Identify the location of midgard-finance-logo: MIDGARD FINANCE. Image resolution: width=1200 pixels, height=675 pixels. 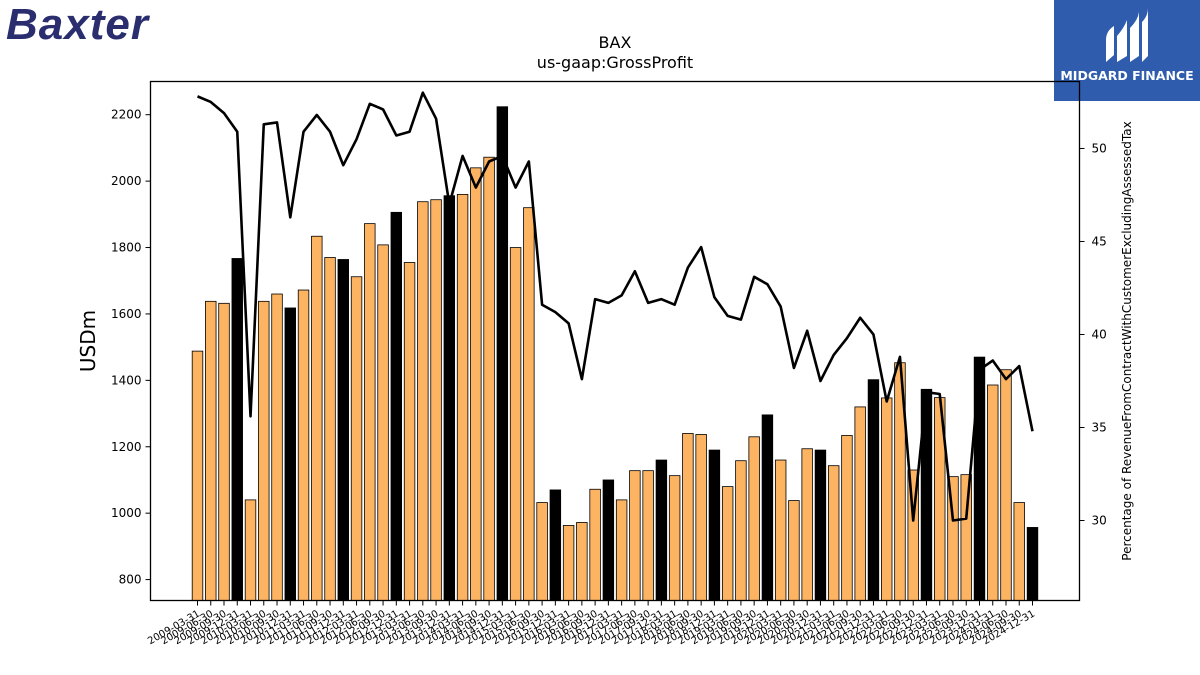
(1127, 50).